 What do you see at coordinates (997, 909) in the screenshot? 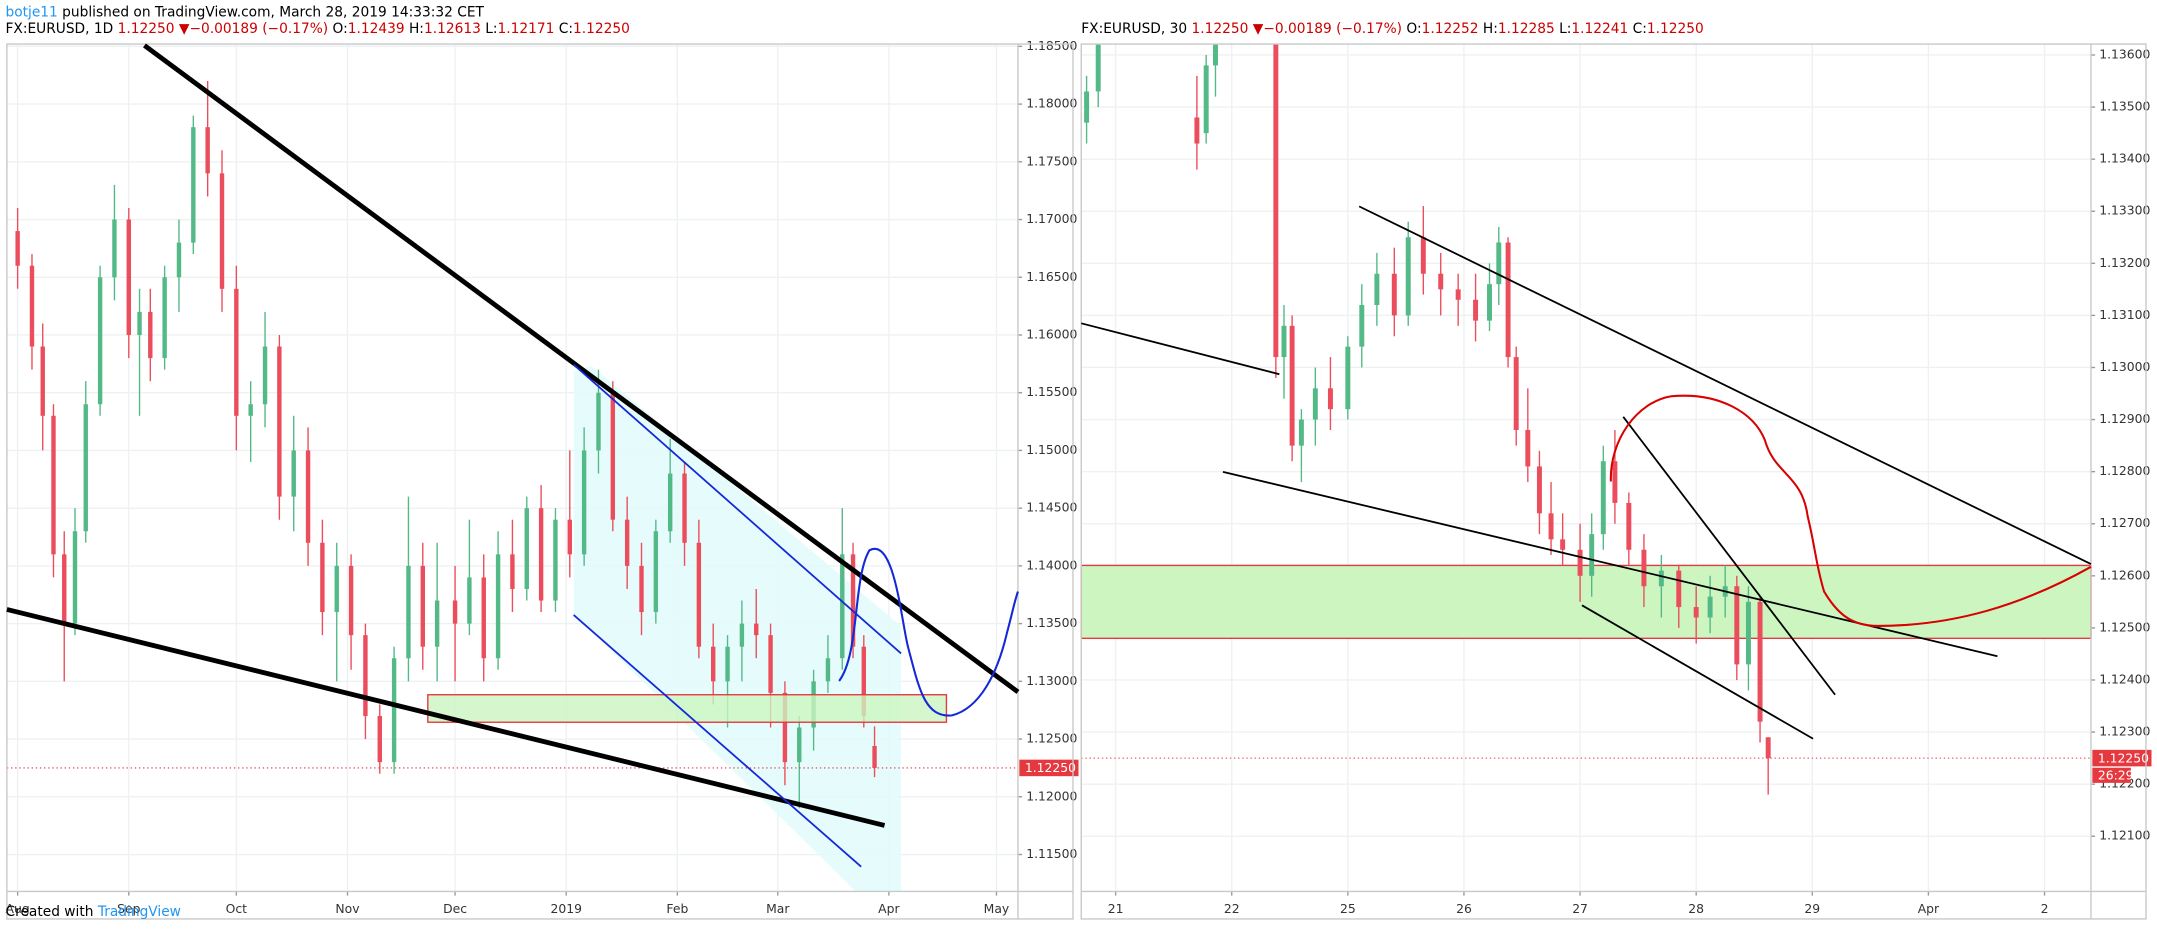
I see `x-tick-label: May` at bounding box center [997, 909].